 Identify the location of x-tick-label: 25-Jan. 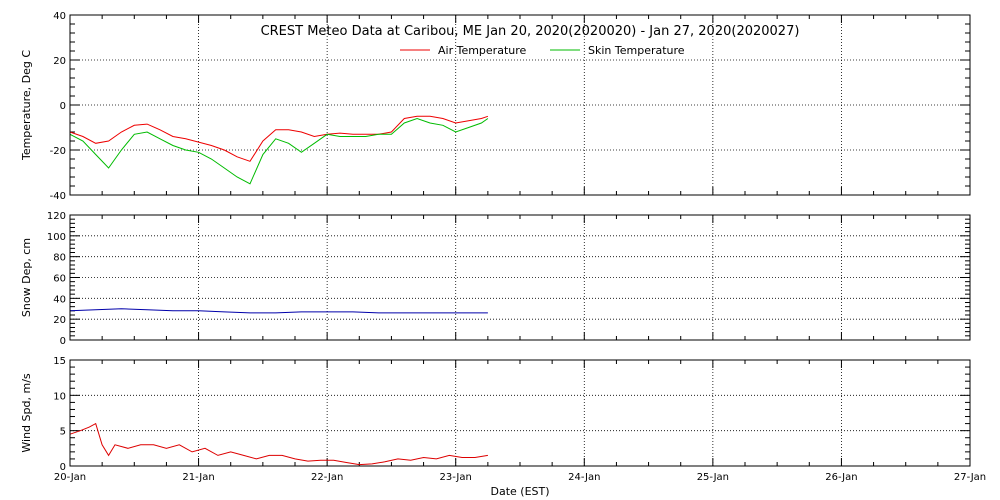
(713, 477).